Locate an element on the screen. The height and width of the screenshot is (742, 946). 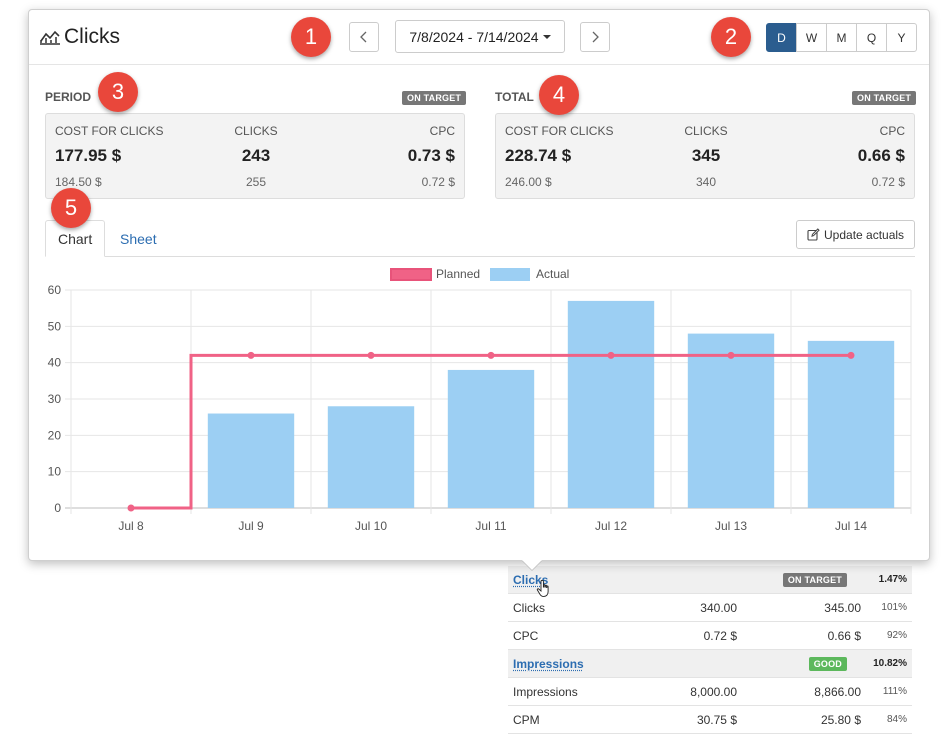
clicks-link: Clicks is located at coordinates (531, 579).